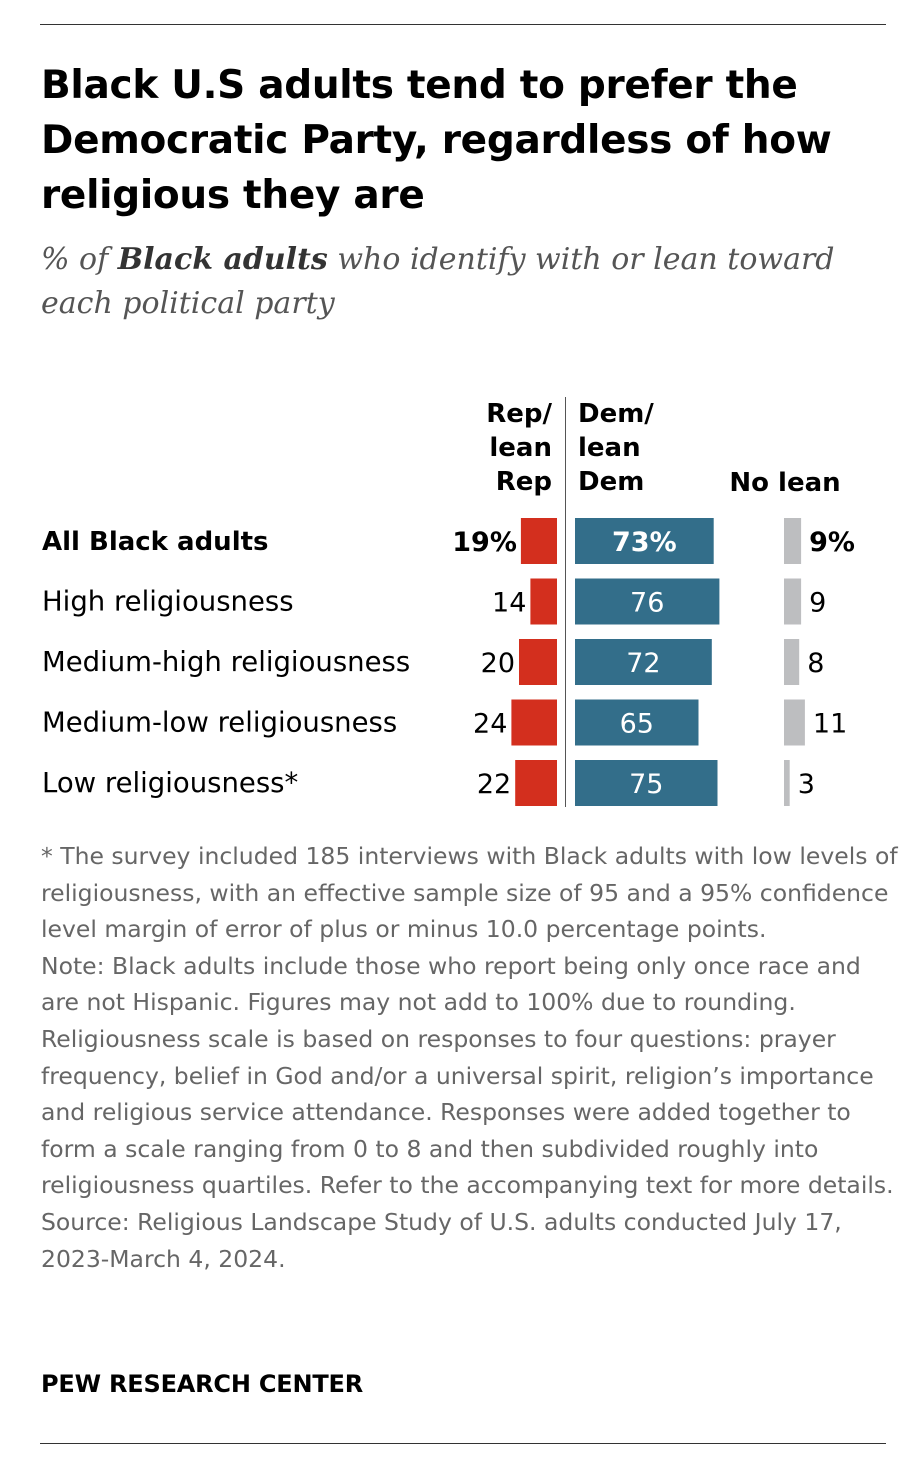 The height and width of the screenshot is (1468, 924). Describe the element at coordinates (202, 1384) in the screenshot. I see `brand-logo-text: PEW RESEARCH CENTER` at that location.